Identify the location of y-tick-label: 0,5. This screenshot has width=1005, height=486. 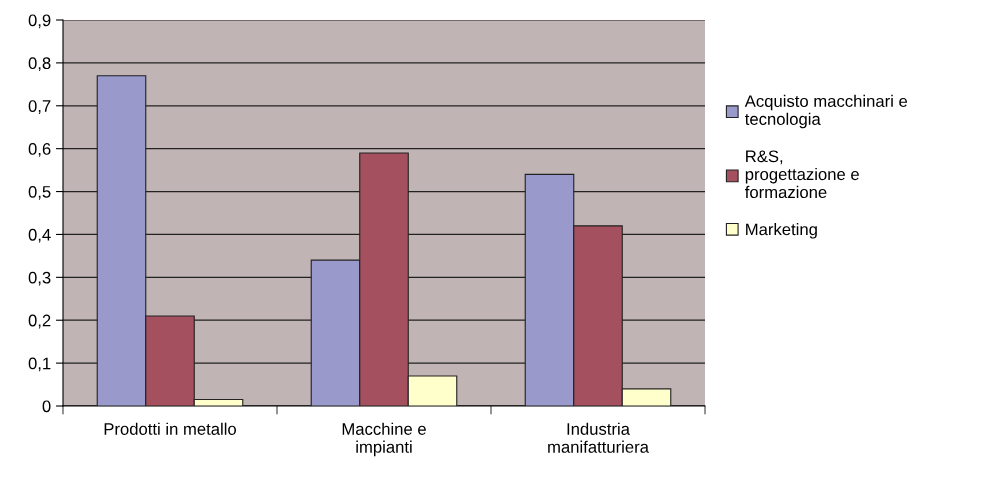
(39, 192).